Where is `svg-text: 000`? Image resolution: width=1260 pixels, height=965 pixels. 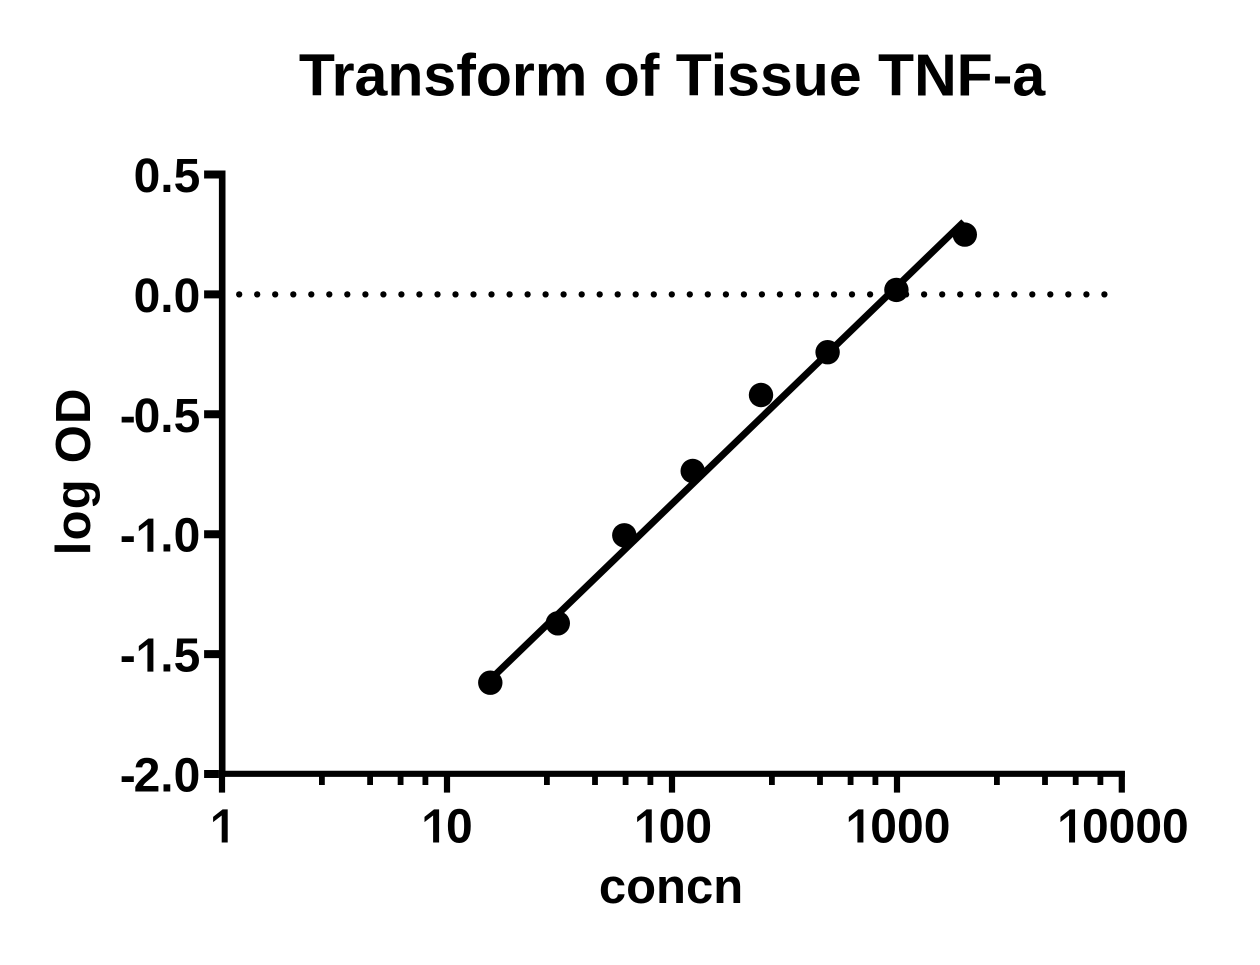
svg-text: 000 is located at coordinates (910, 827).